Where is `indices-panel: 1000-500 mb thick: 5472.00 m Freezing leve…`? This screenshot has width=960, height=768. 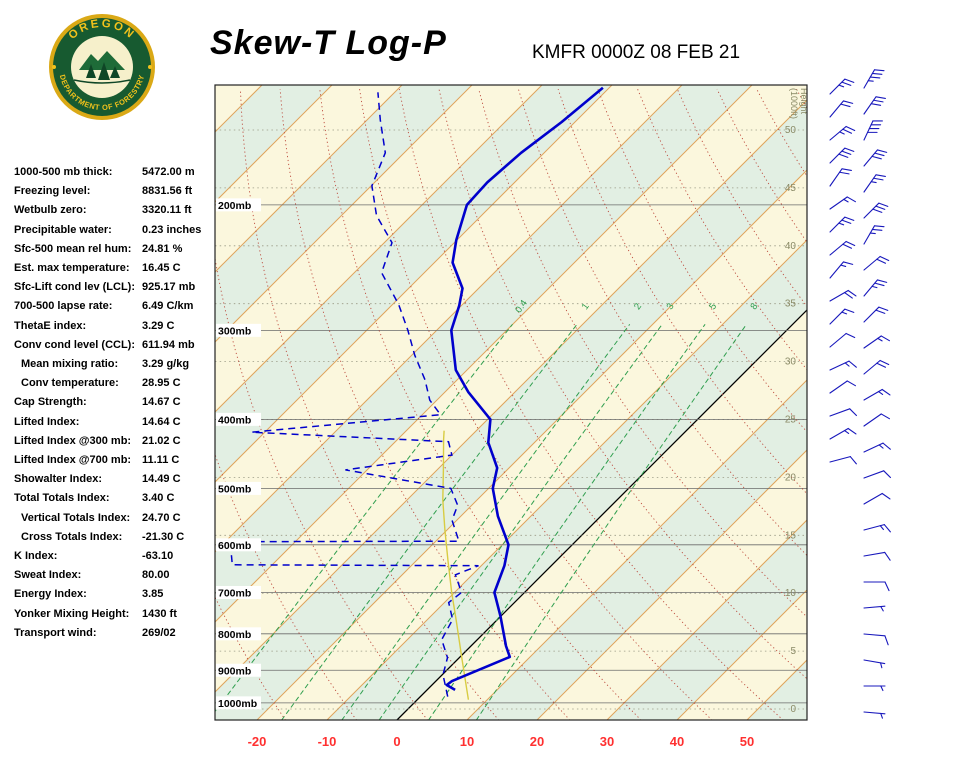 indices-panel: 1000-500 mb thick: 5472.00 m Freezing leve… is located at coordinates (116, 403).